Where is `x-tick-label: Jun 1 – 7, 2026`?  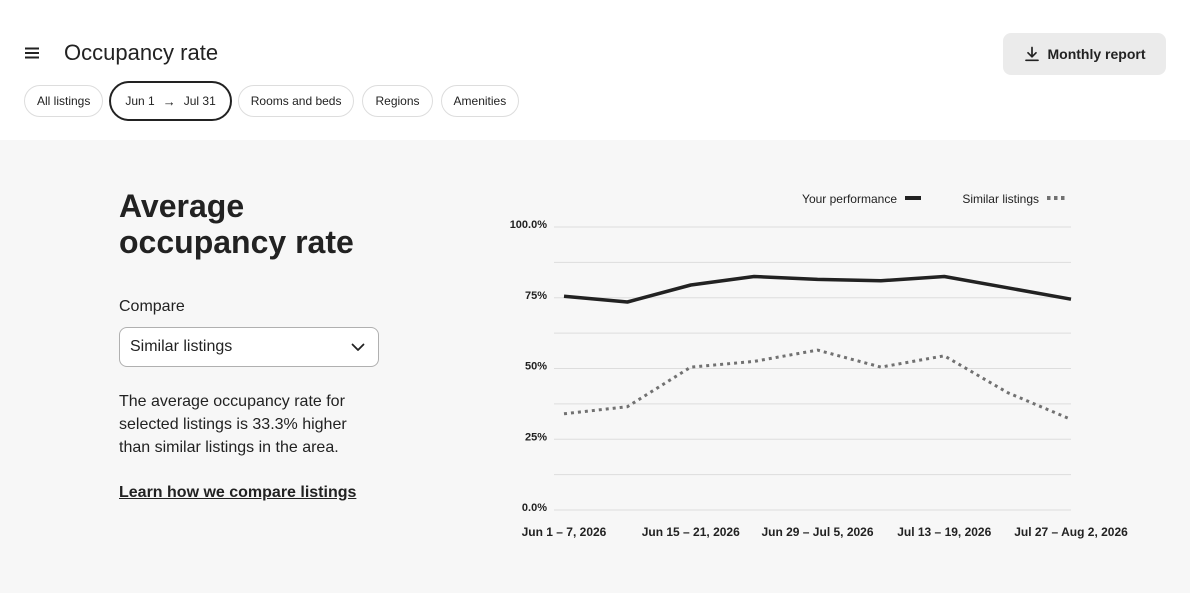
x-tick-label: Jun 1 – 7, 2026 is located at coordinates (564, 532).